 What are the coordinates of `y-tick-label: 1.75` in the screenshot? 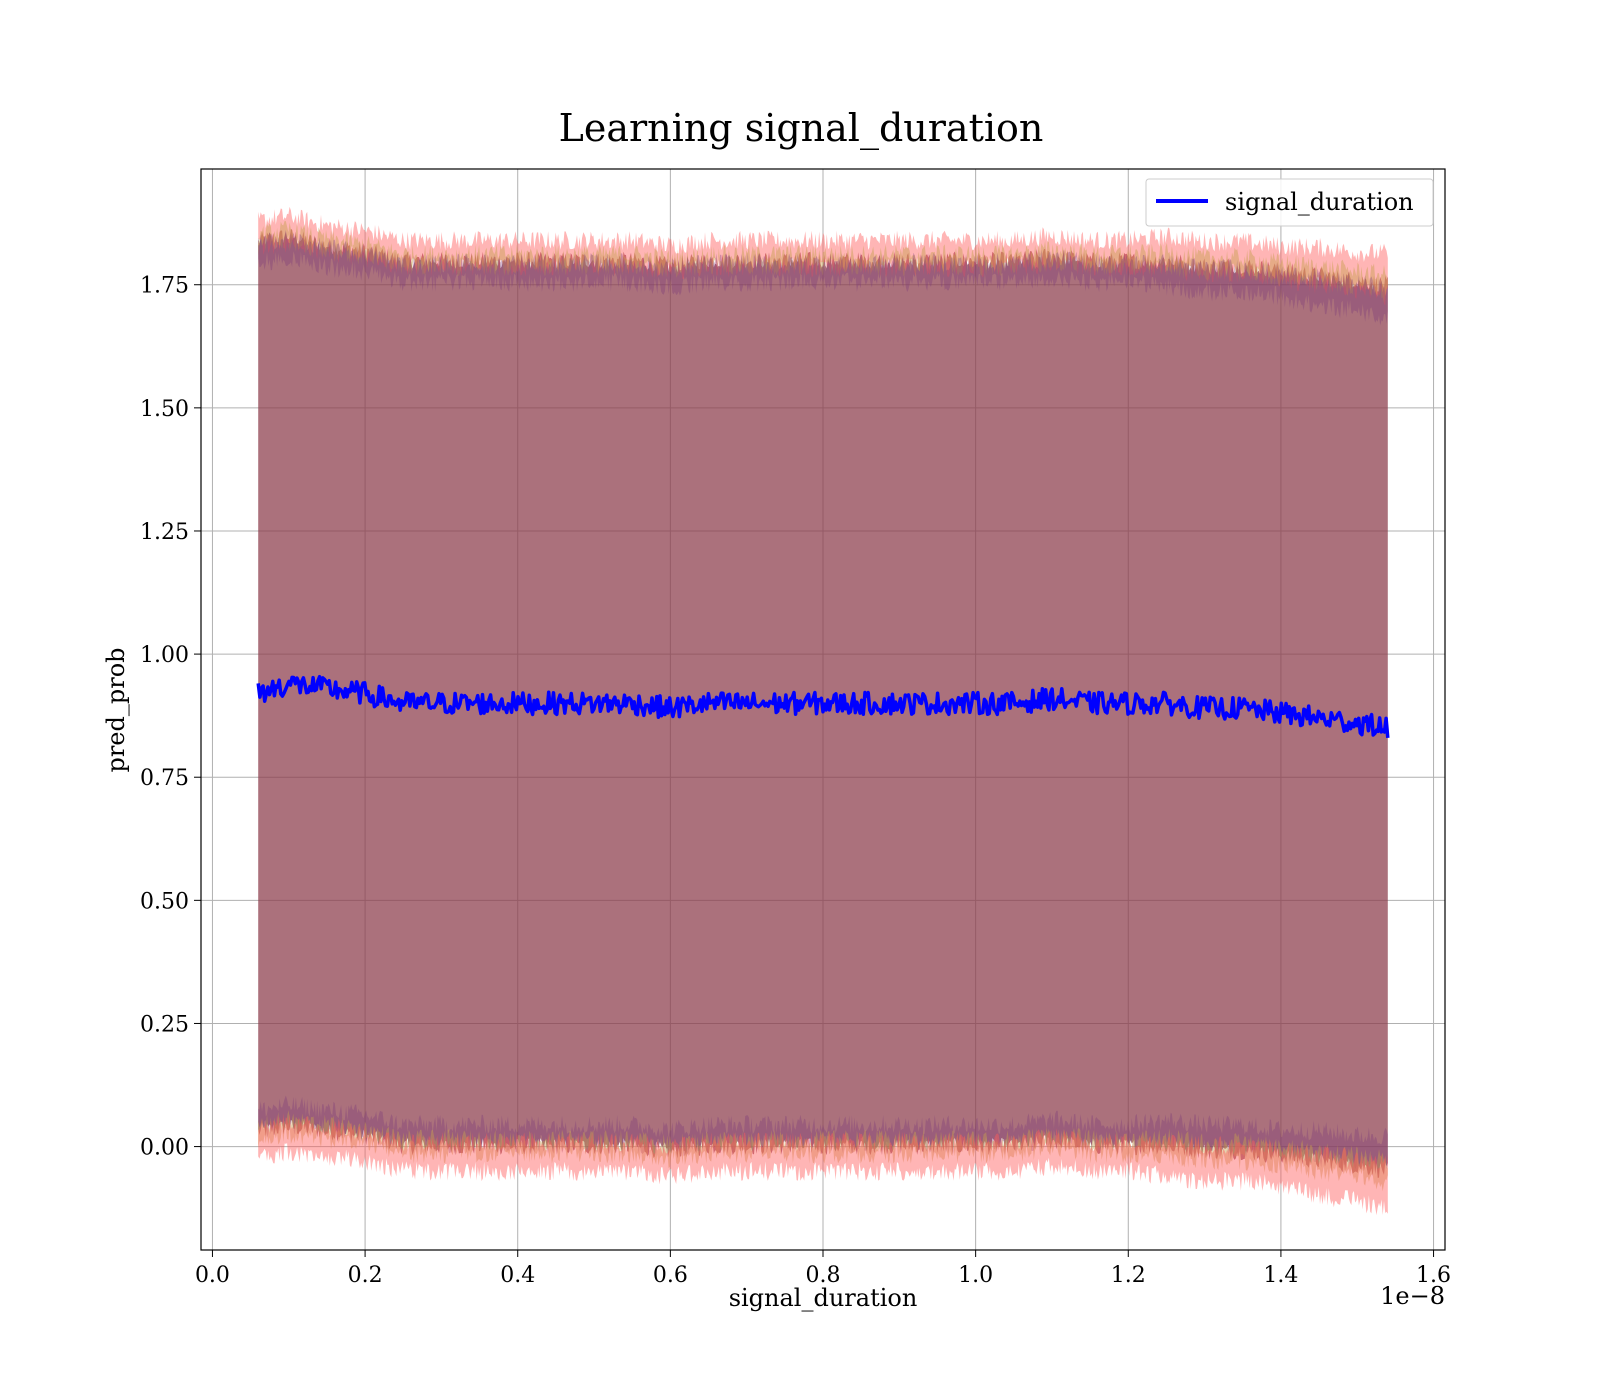 It's located at (164, 286).